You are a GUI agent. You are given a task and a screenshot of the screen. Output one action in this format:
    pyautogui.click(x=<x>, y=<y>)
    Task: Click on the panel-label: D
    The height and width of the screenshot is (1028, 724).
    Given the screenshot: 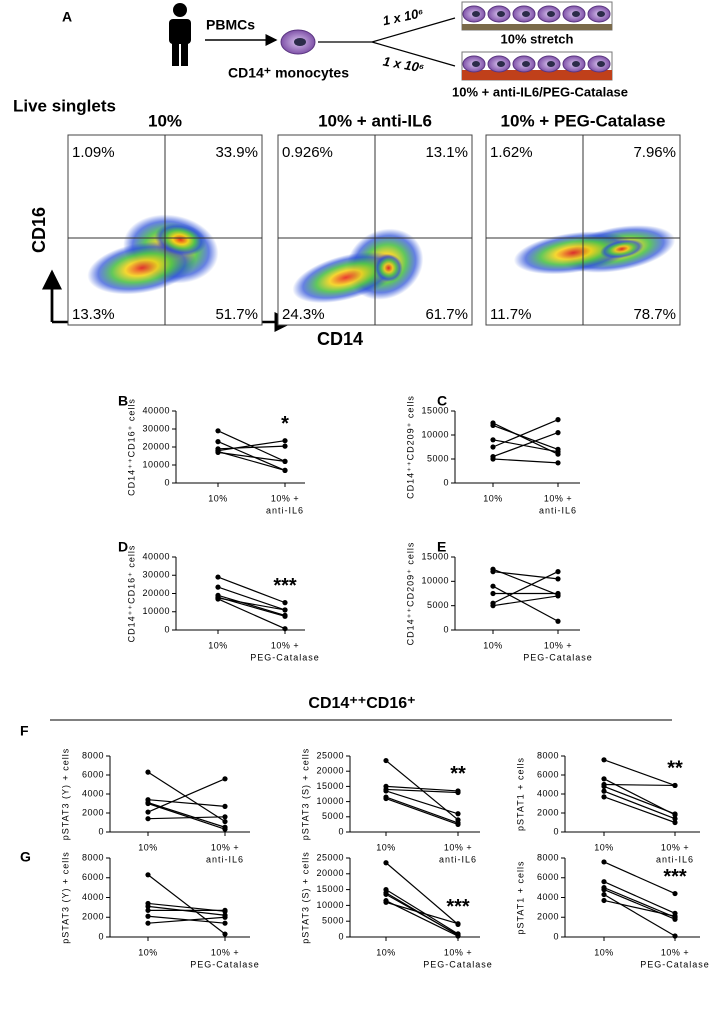 What is the action you would take?
    pyautogui.click(x=123, y=547)
    